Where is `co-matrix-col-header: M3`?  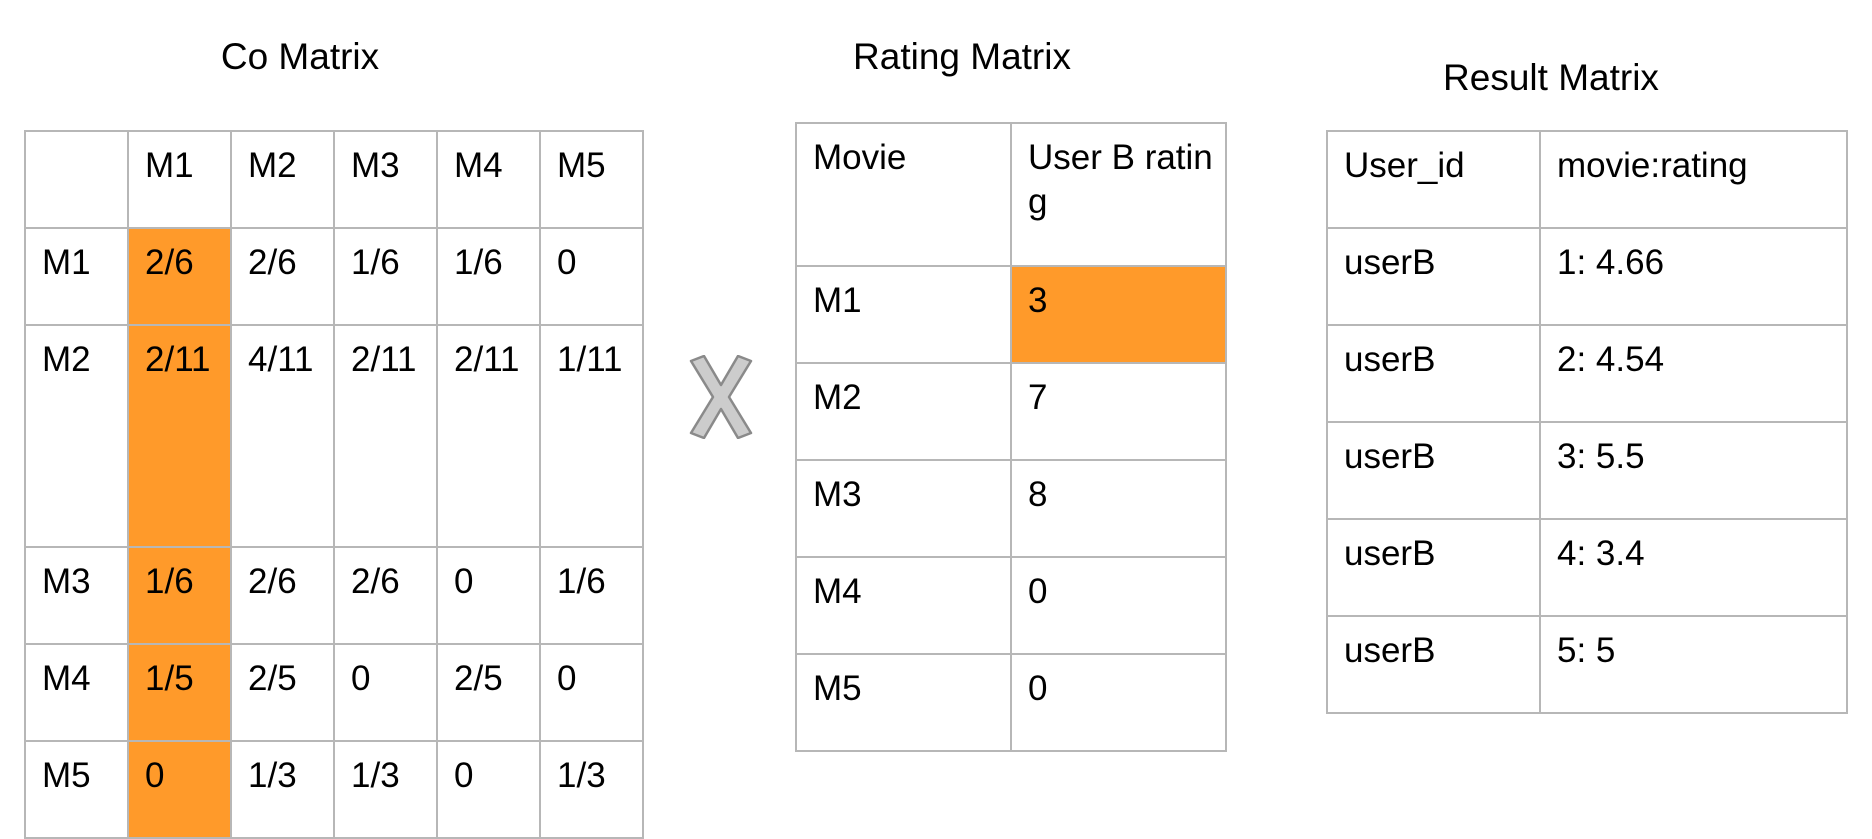
co-matrix-col-header: M3 is located at coordinates (385, 179).